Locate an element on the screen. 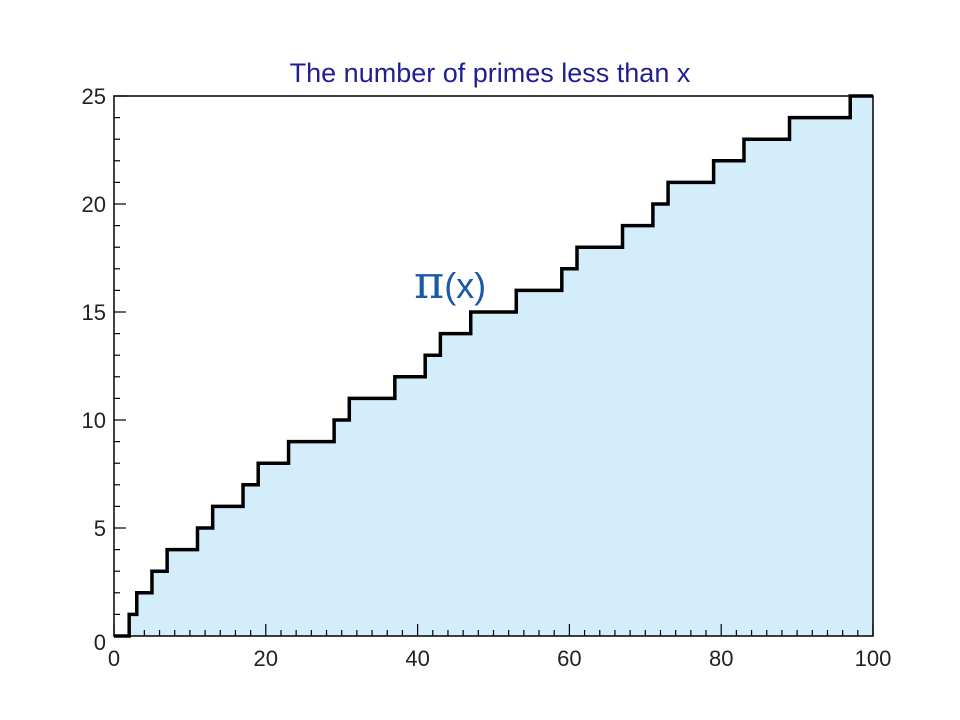  x-tick-label: 60 is located at coordinates (569, 658).